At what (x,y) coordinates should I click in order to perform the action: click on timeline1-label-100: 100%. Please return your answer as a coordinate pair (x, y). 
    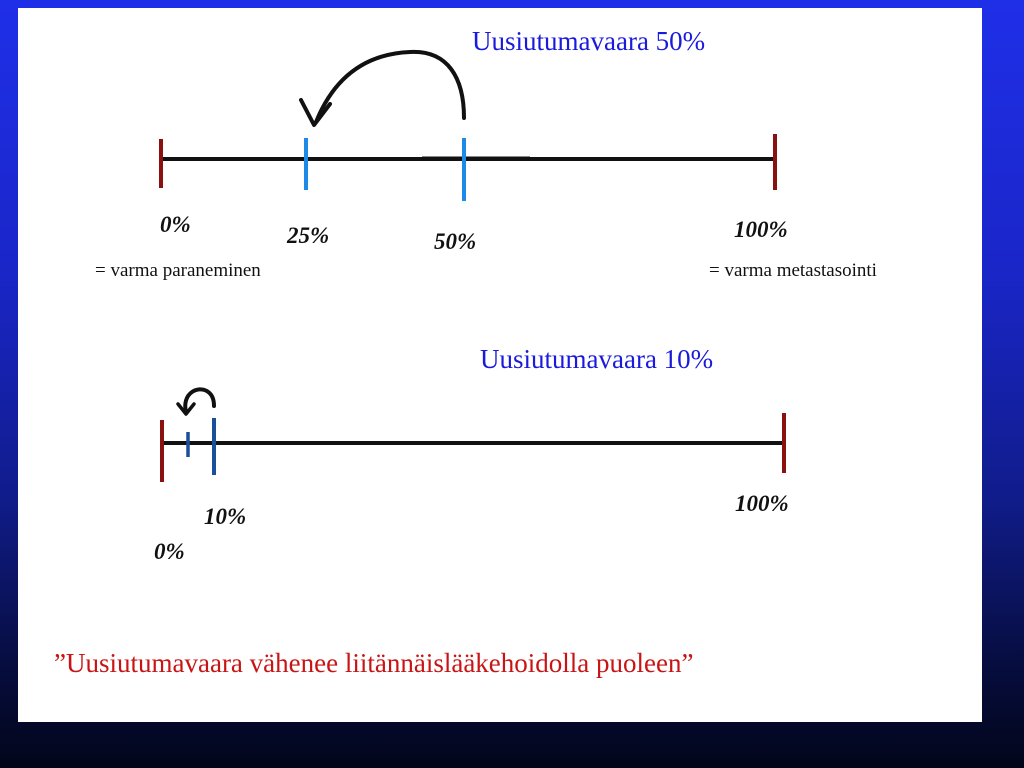
    Looking at the image, I should click on (761, 229).